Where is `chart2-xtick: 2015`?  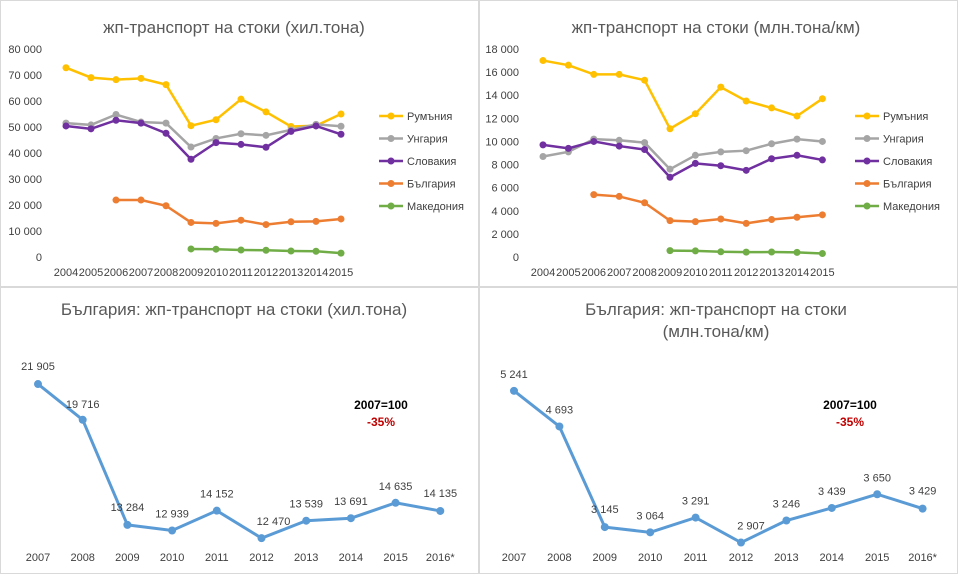 chart2-xtick: 2015 is located at coordinates (822, 273).